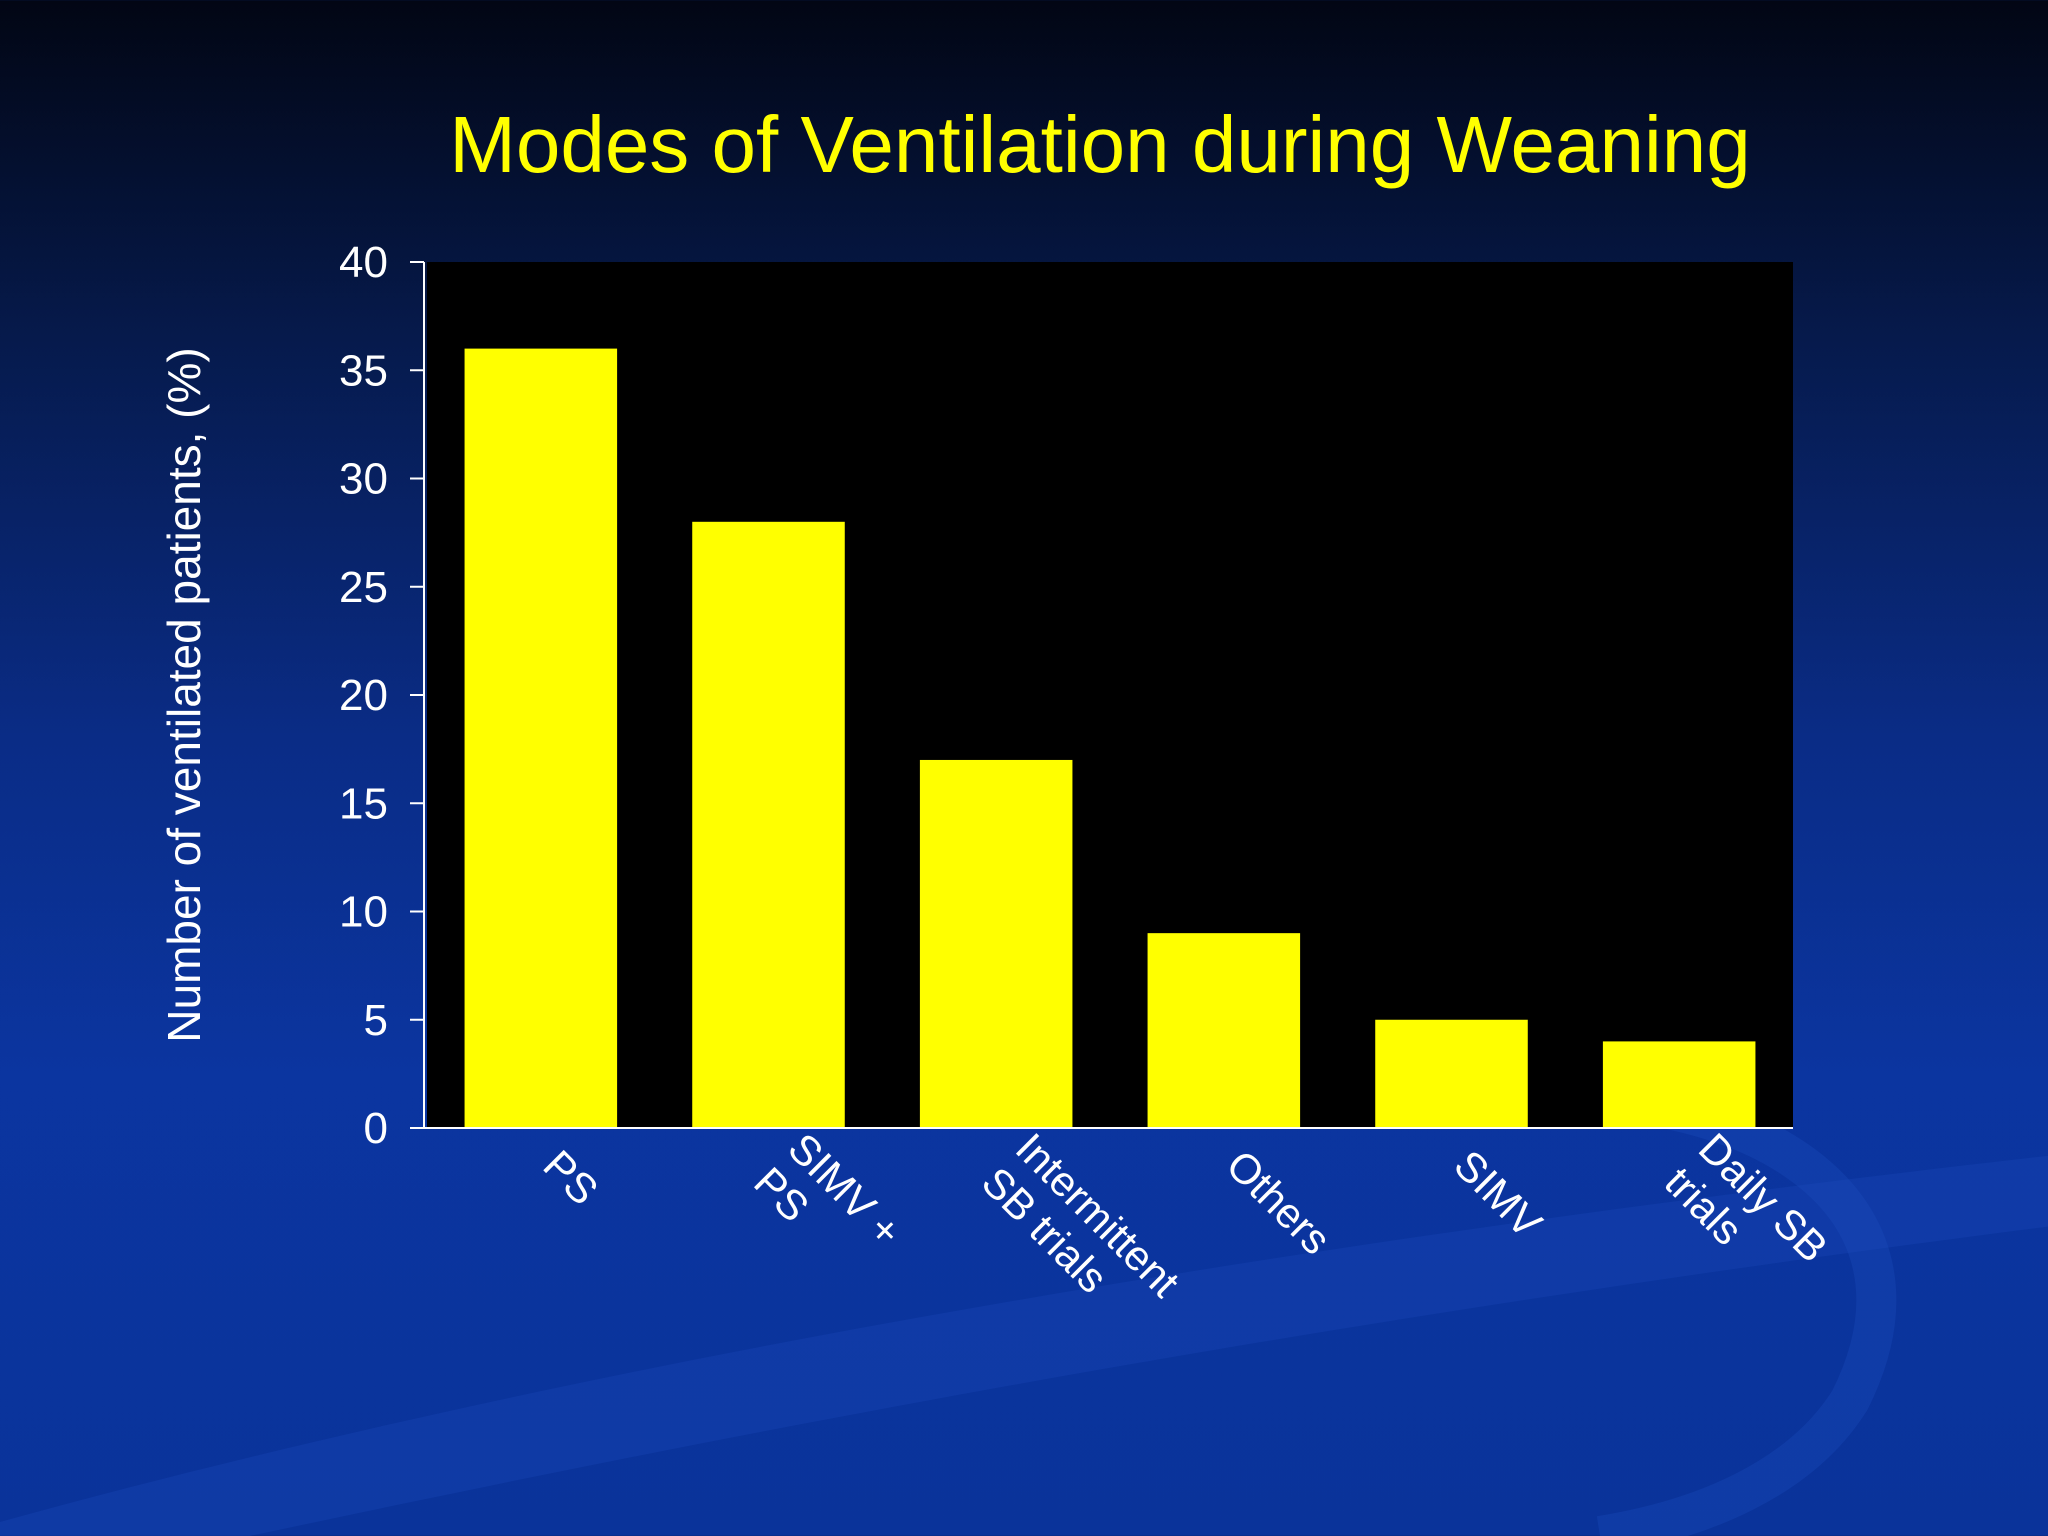 The width and height of the screenshot is (2048, 1536). Describe the element at coordinates (1100, 144) in the screenshot. I see `slide-title: Modes of Ventilation during Weaning` at that location.